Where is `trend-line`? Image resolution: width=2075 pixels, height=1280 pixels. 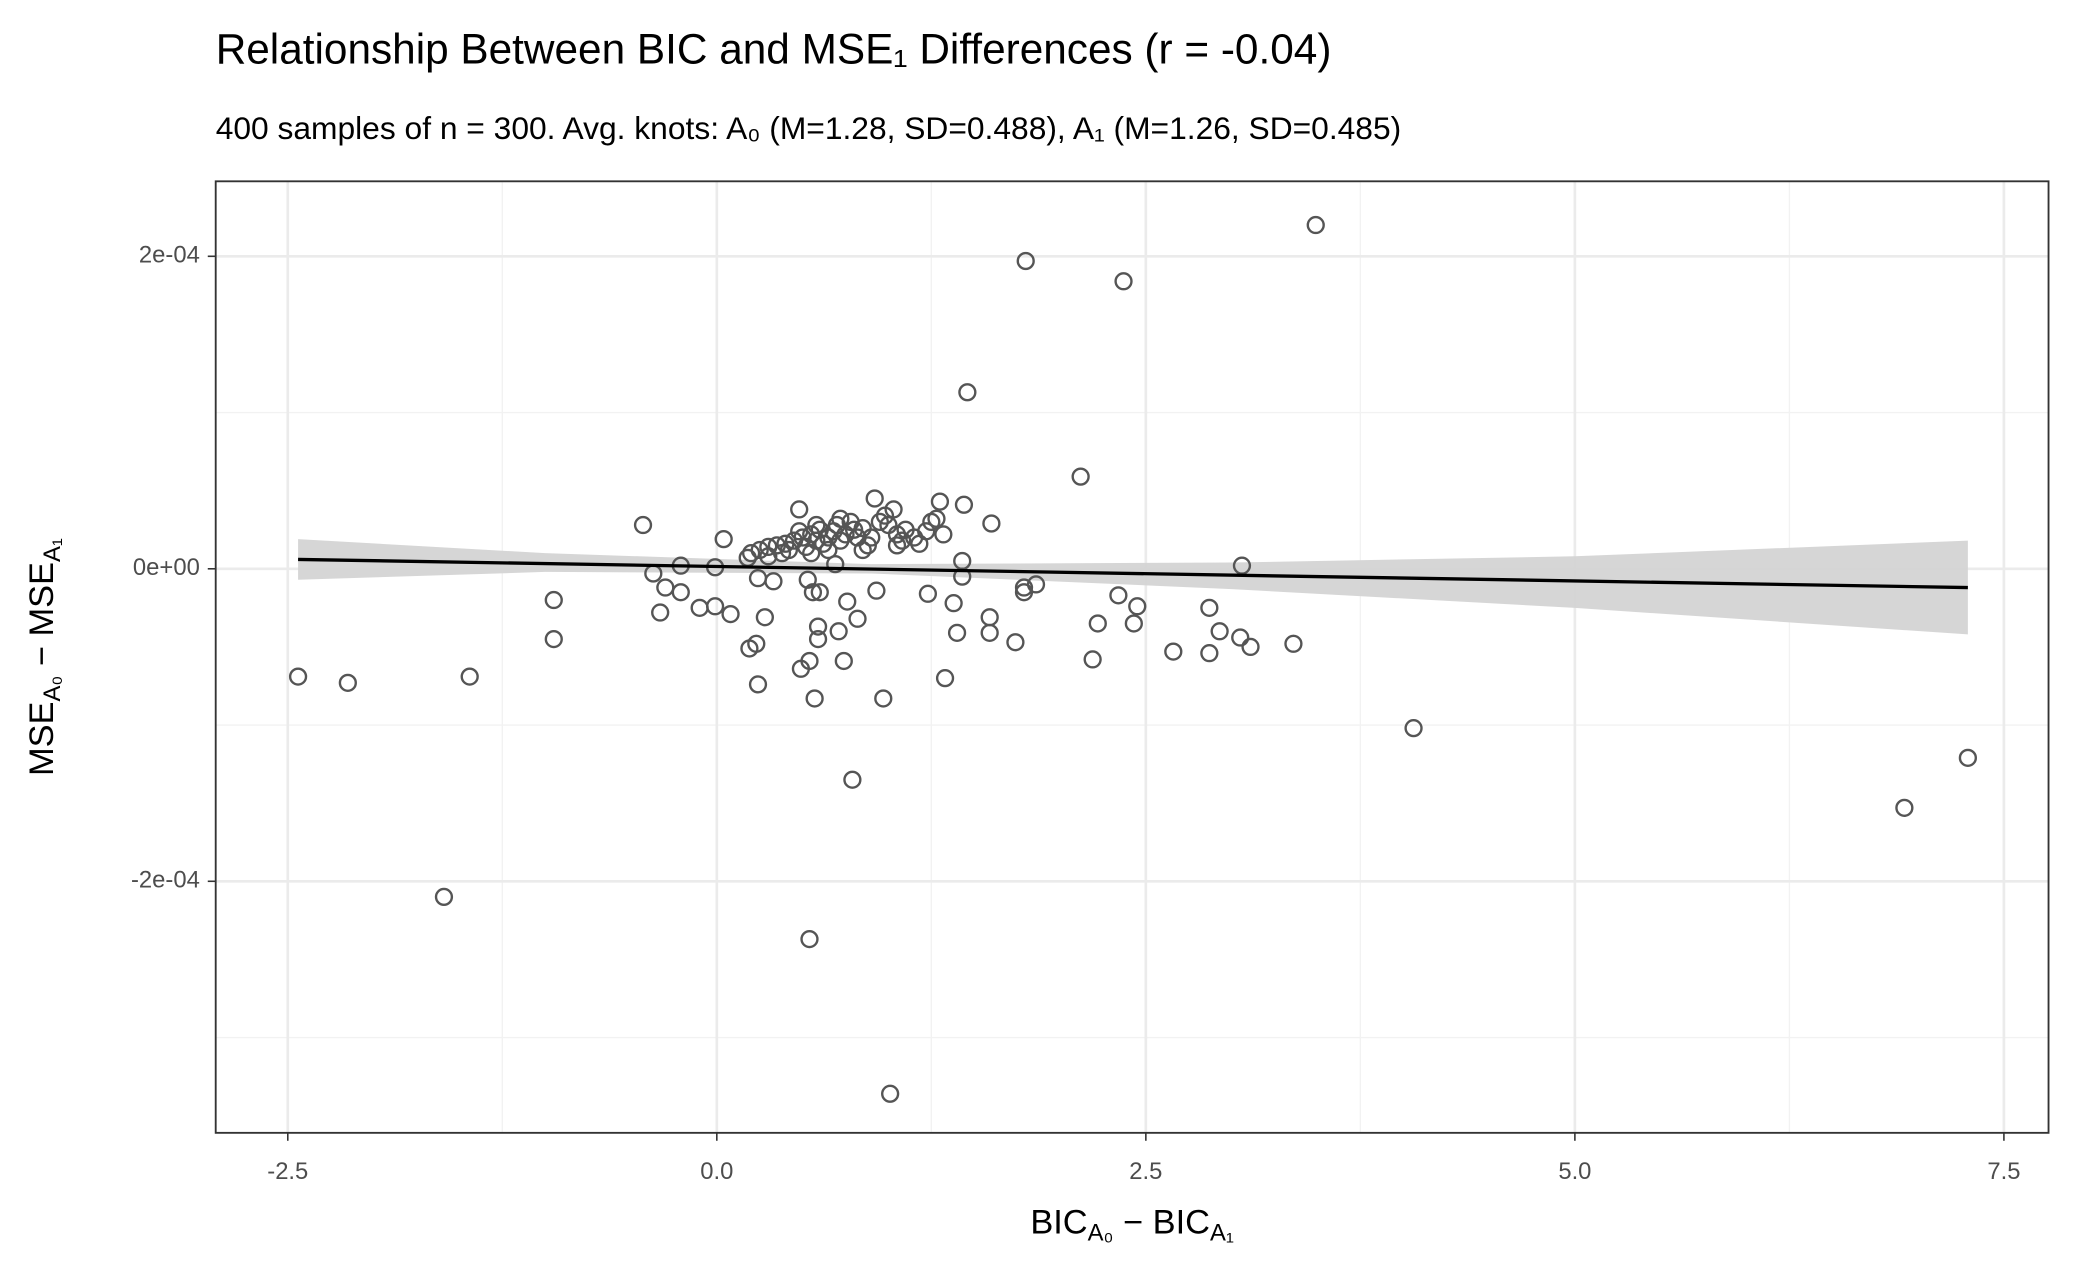 trend-line is located at coordinates (1133, 573).